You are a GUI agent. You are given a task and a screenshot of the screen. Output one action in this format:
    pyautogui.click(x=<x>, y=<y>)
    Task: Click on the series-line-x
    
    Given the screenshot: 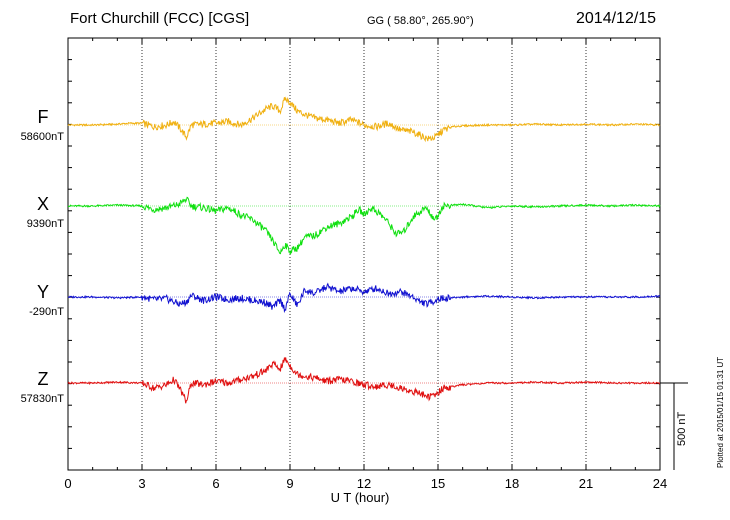 What is the action you would take?
    pyautogui.click(x=364, y=225)
    